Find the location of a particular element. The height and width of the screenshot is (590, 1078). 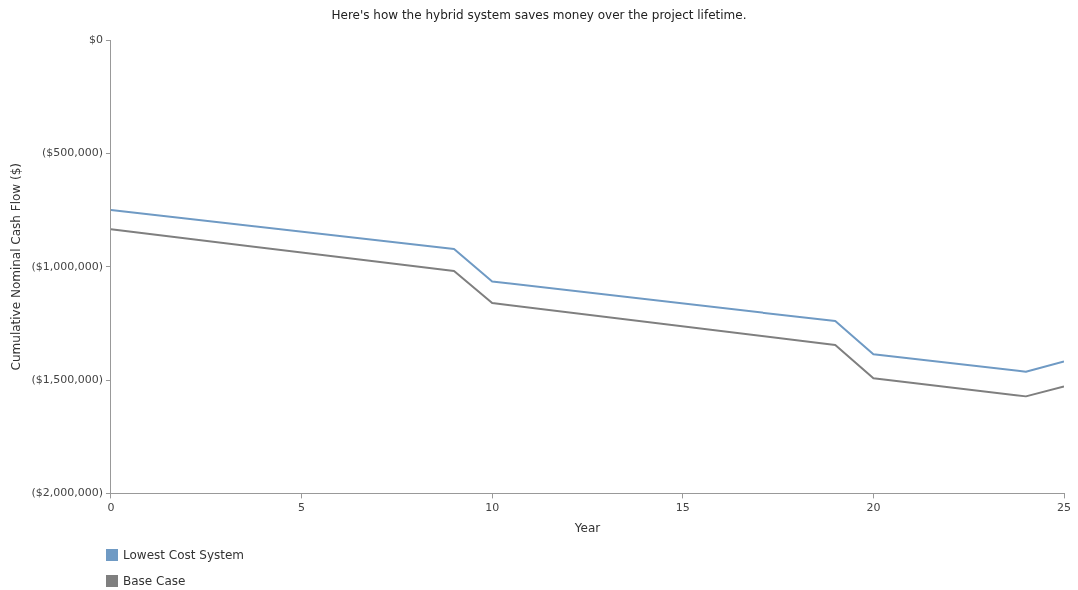

legend-label: Base Case is located at coordinates (154, 581).